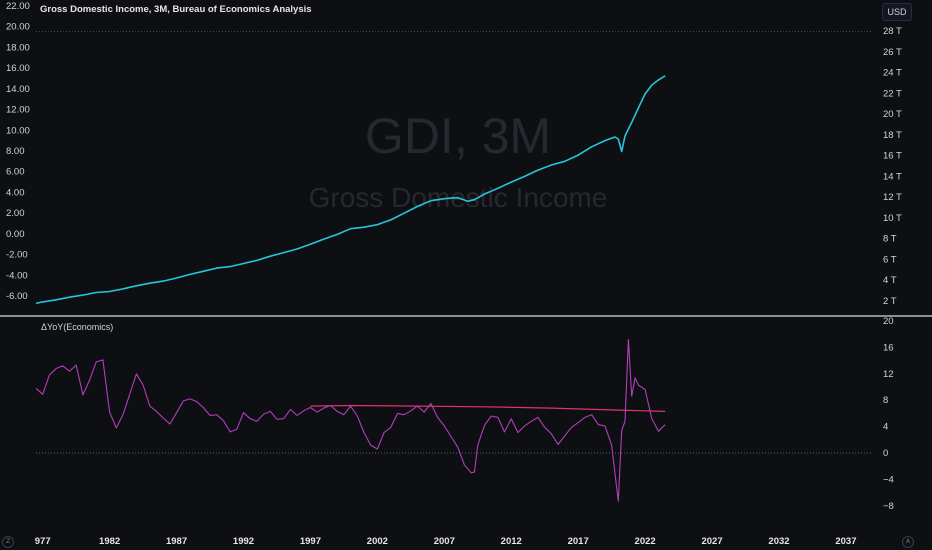 The height and width of the screenshot is (550, 932). I want to click on x-axis-tick-label: 1982, so click(109, 541).